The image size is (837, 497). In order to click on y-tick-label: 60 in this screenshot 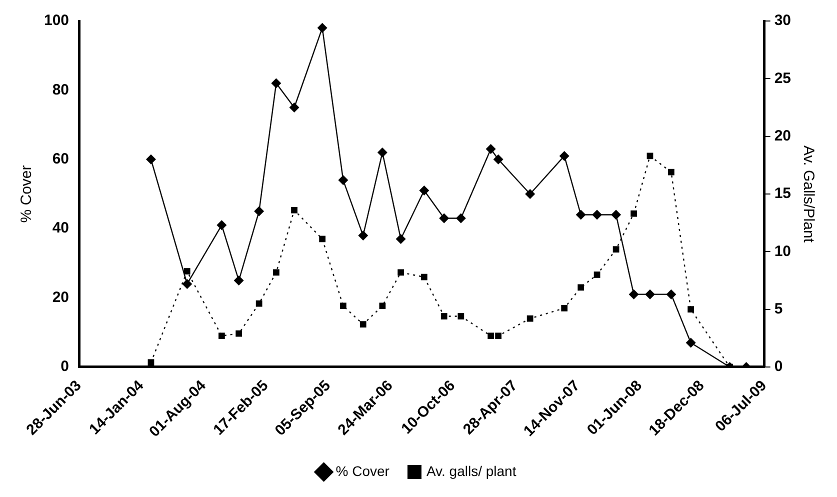, I will do `click(61, 159)`.